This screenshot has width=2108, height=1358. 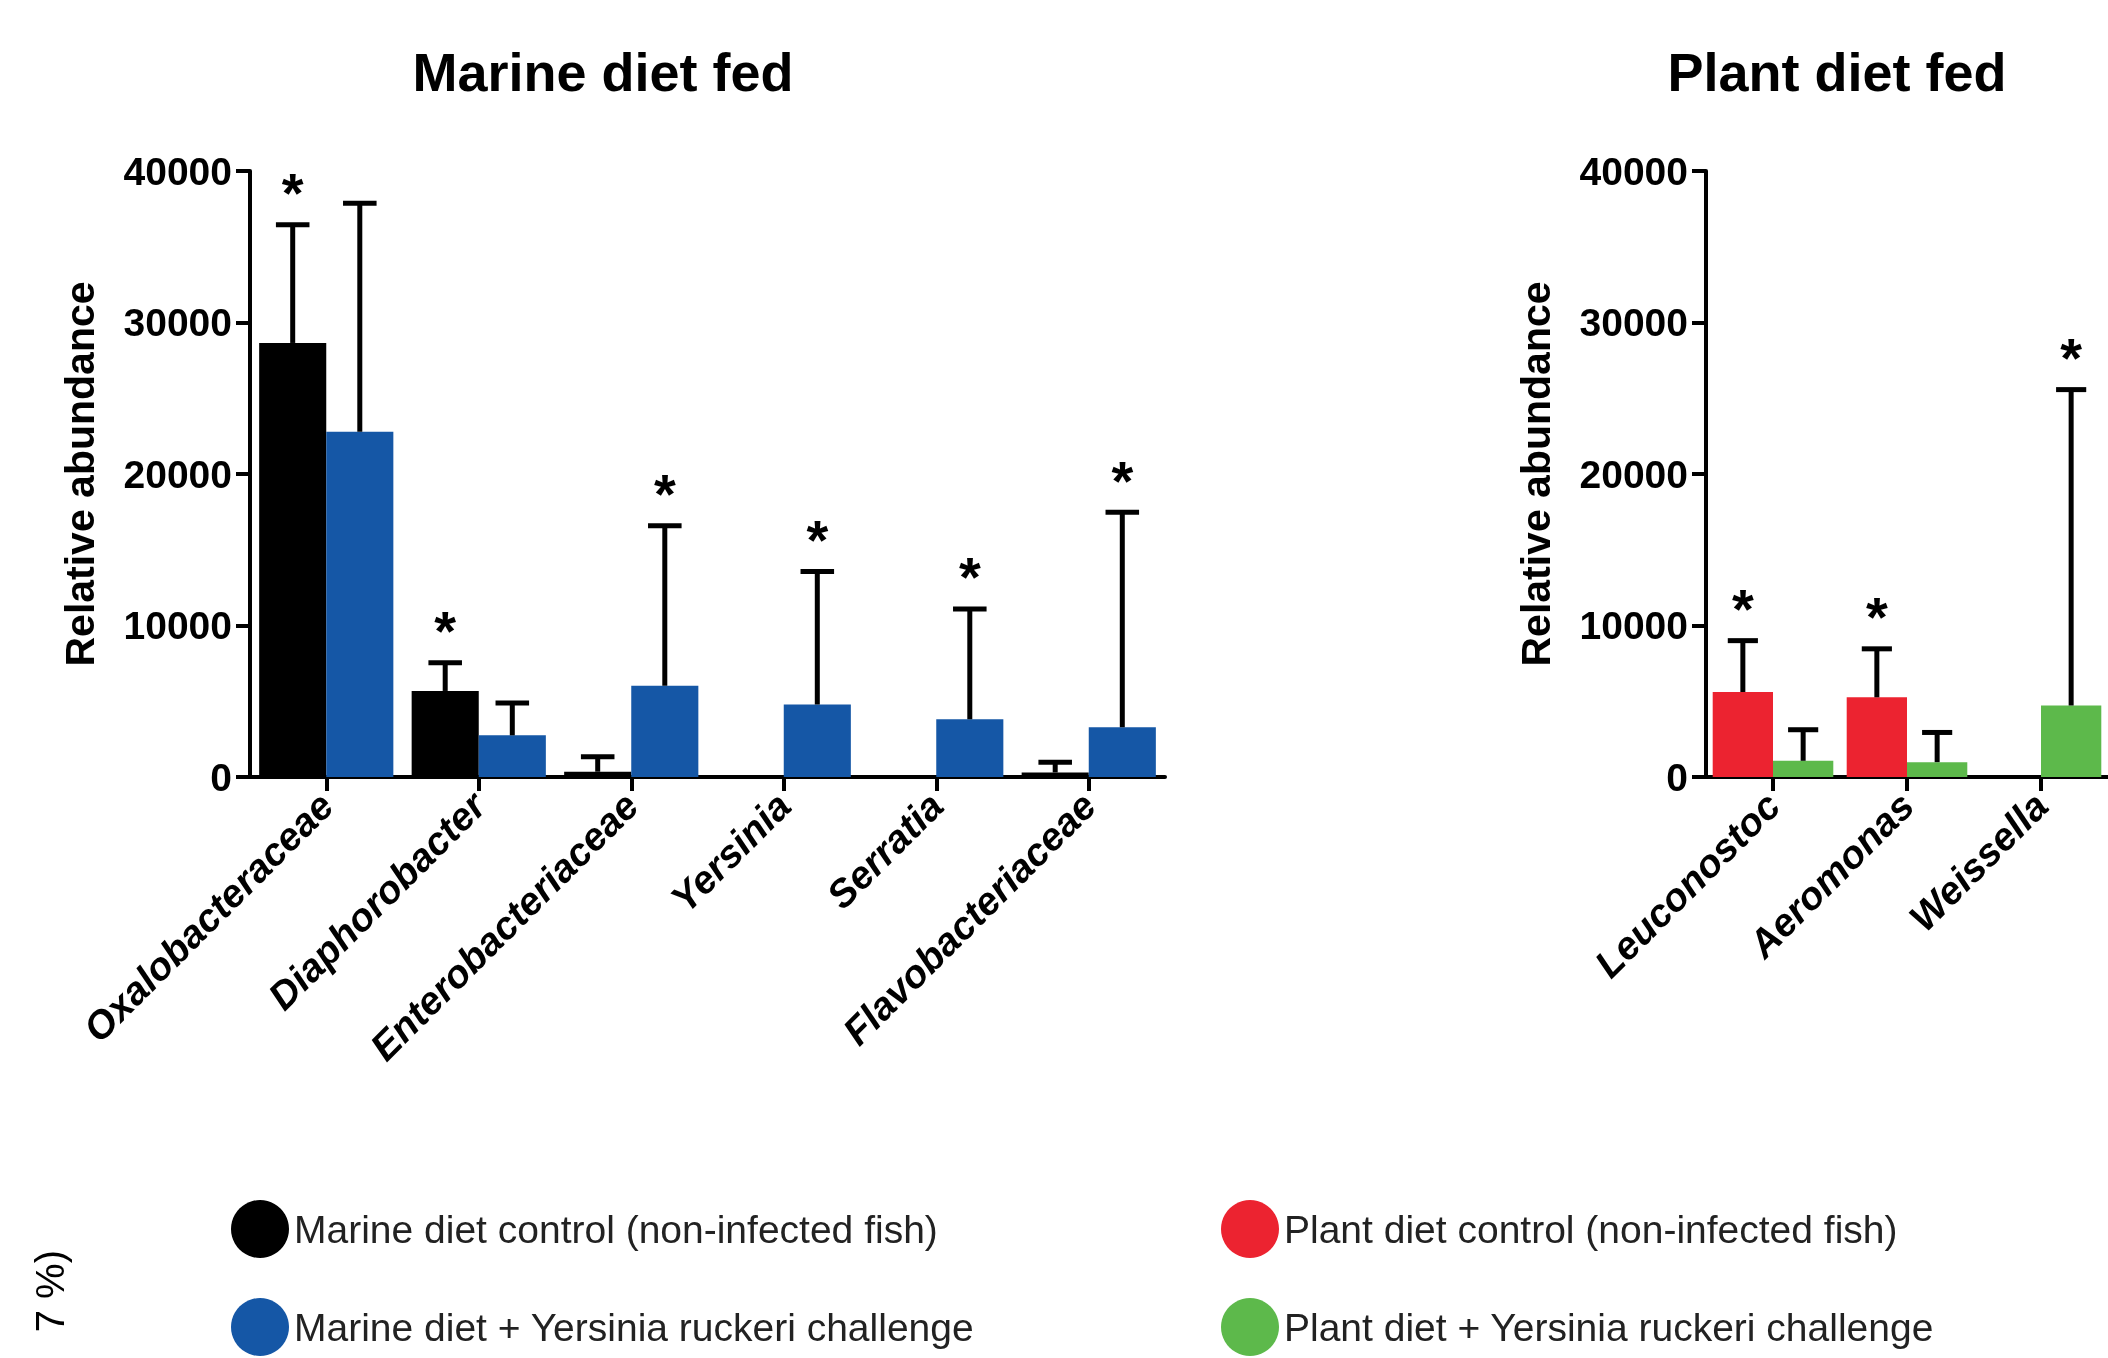 I want to click on legend-label: Marine diet control (non-infected fish), so click(x=616, y=1229).